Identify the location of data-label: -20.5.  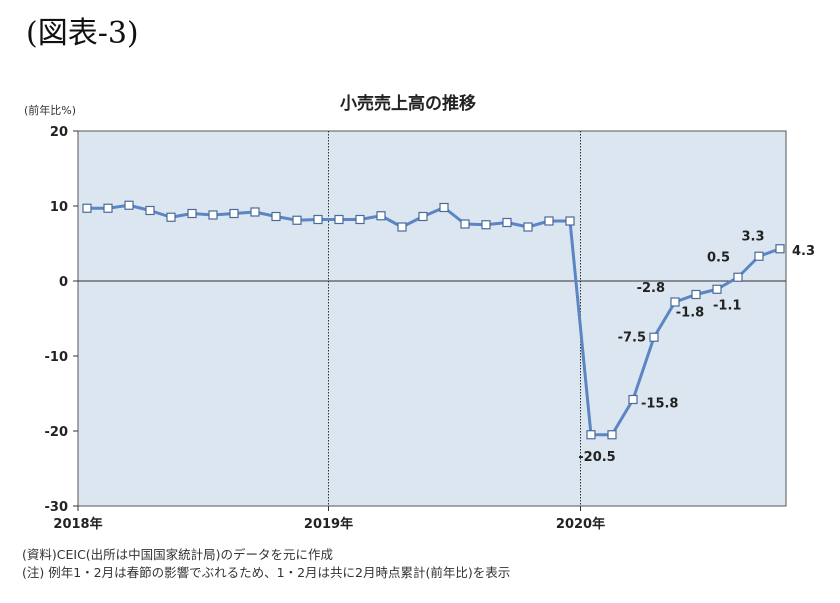
(596, 457).